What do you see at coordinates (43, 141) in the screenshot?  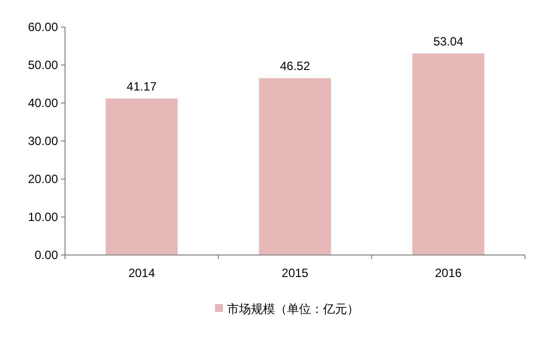 I see `y-tick-label: 30.00` at bounding box center [43, 141].